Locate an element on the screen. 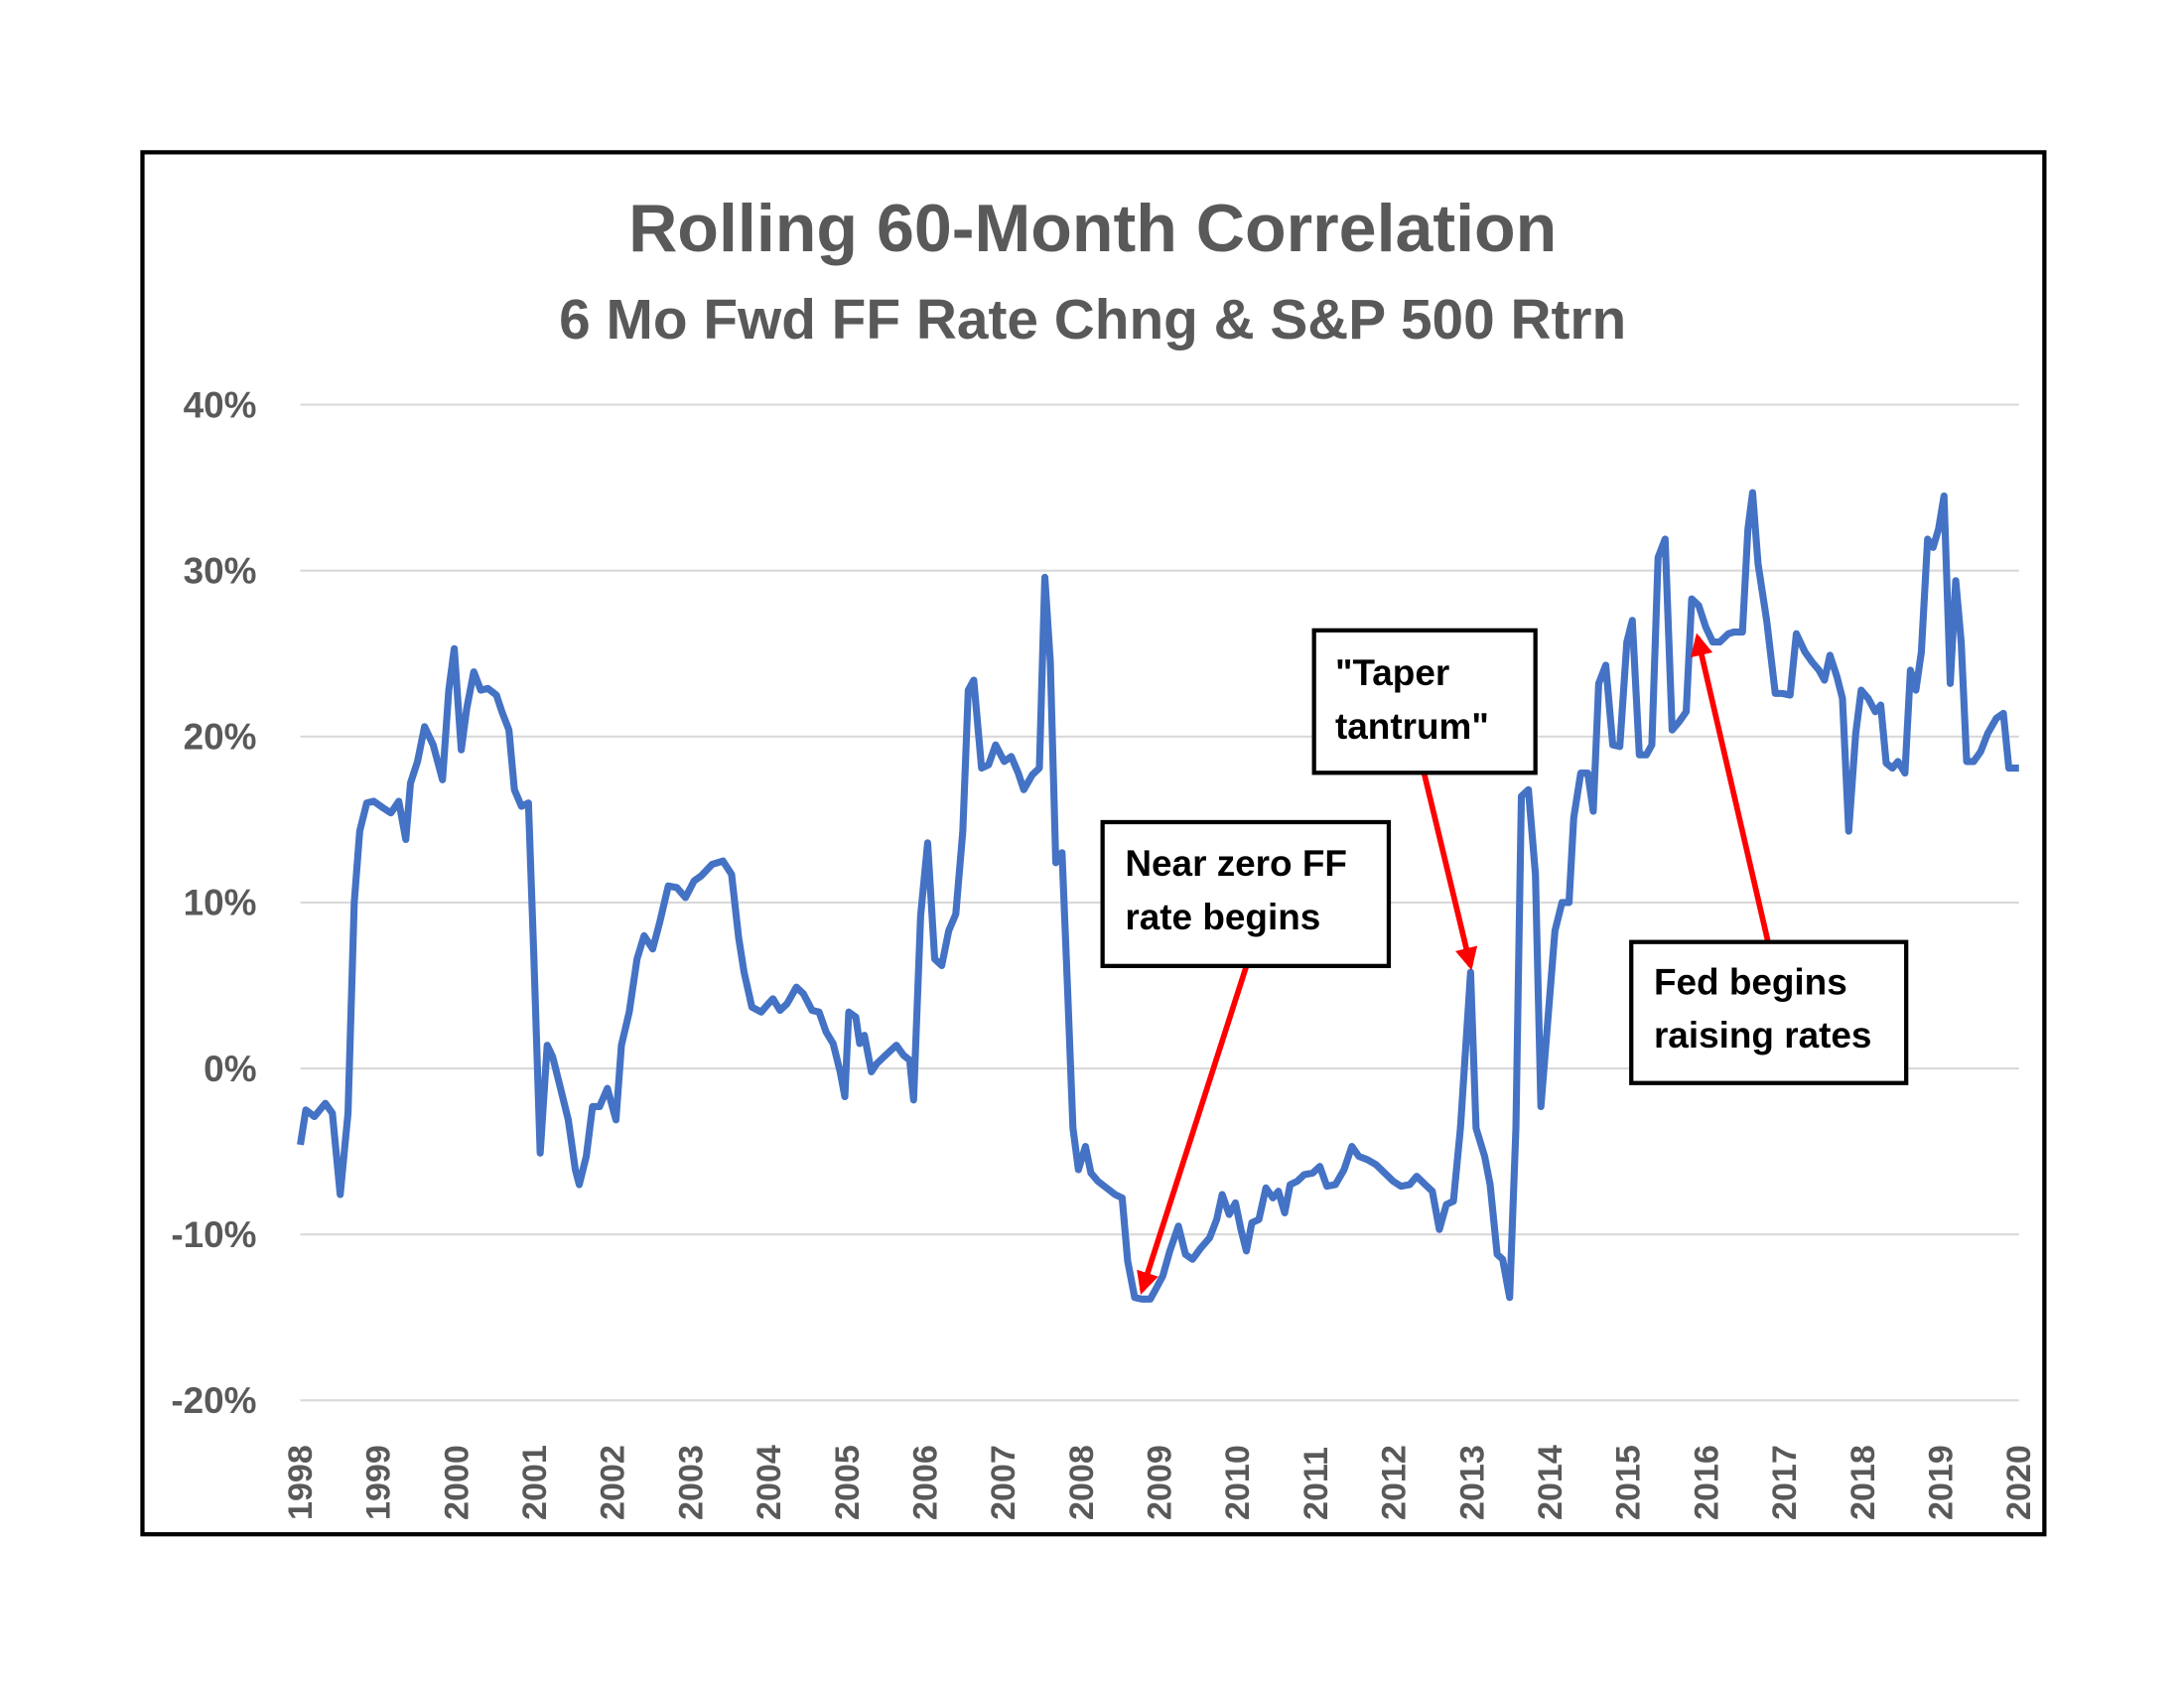 The image size is (2184, 1688). annotation-text: raising rates is located at coordinates (1763, 1035).